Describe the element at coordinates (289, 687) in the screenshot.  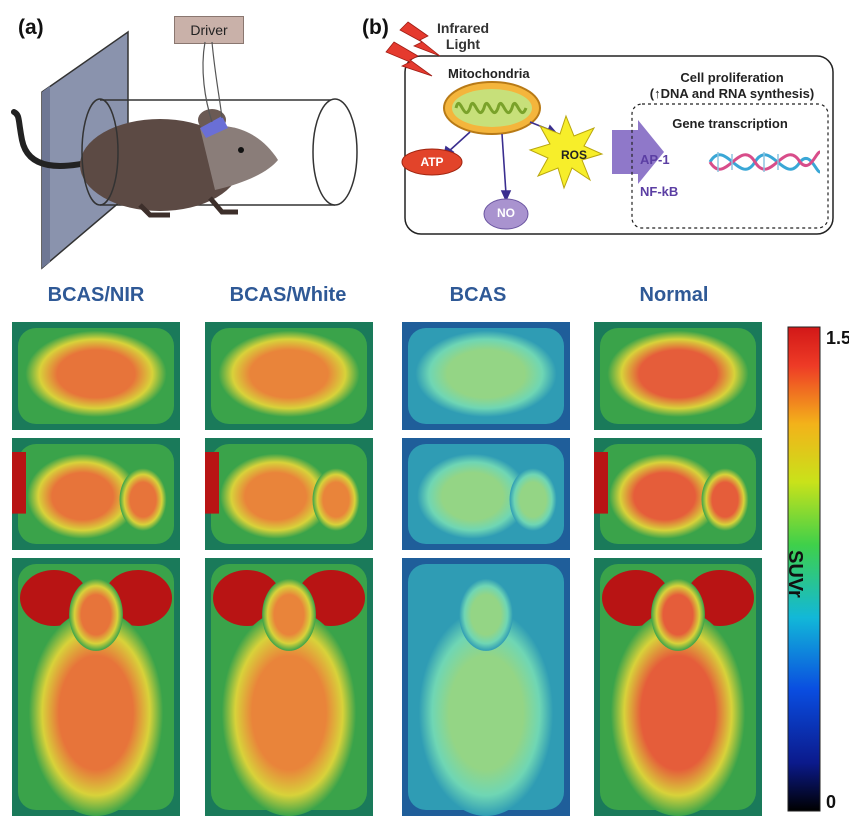
I see `pet-scan-axial-bcas-white` at that location.